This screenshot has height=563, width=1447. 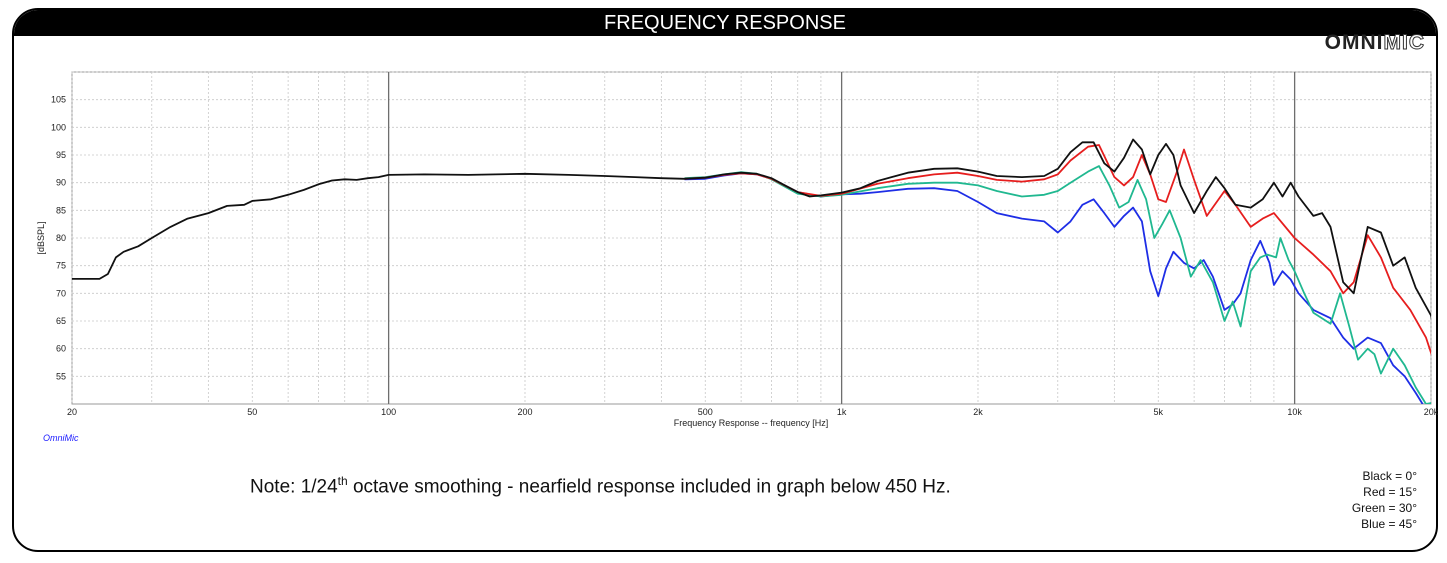 What do you see at coordinates (524, 412) in the screenshot?
I see `x-tick-label: 200` at bounding box center [524, 412].